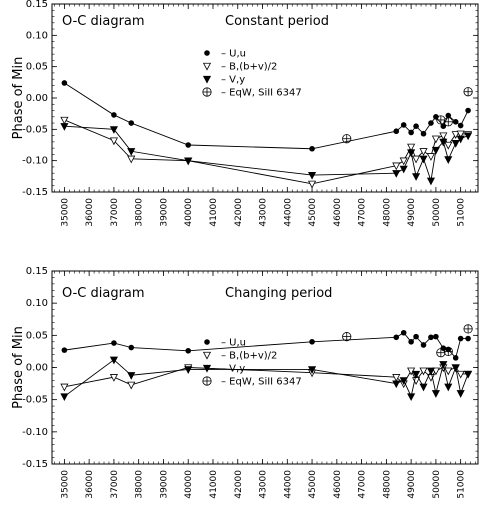 The width and height of the screenshot is (482, 509). What do you see at coordinates (207, 53) in the screenshot?
I see `legend-marker-u-u` at bounding box center [207, 53].